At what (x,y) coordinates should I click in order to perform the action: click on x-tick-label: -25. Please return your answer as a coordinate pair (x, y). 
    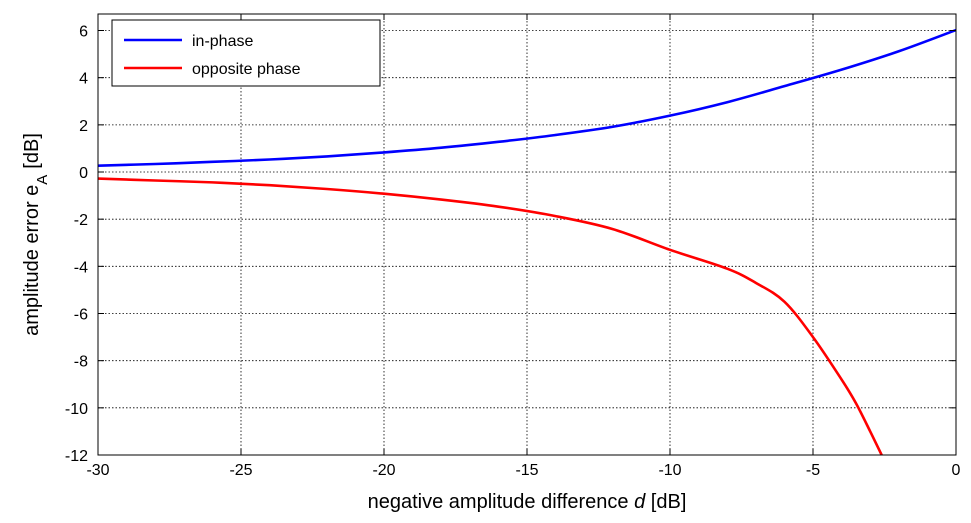
    Looking at the image, I should click on (240, 470).